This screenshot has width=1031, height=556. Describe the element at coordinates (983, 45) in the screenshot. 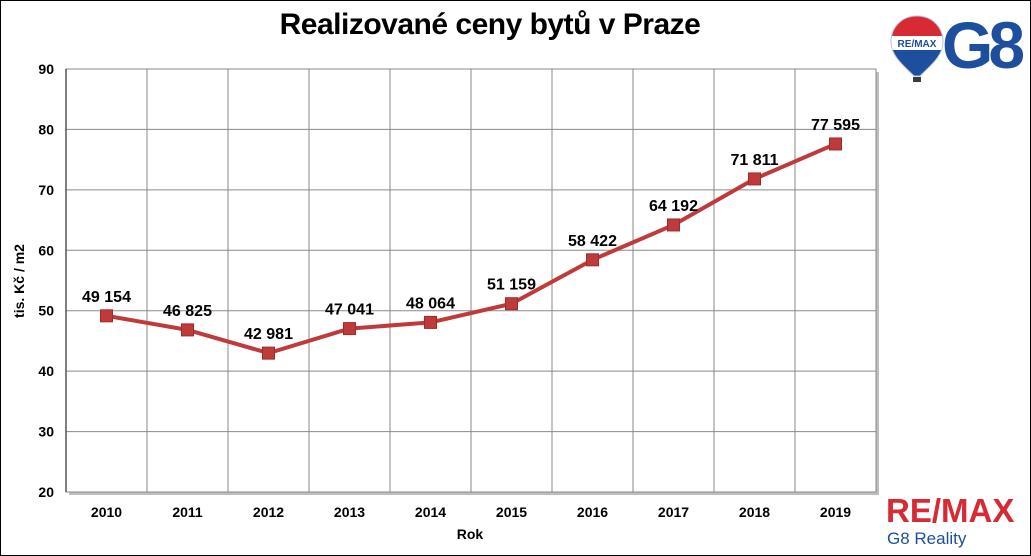

I see `g8-logo: G8` at that location.